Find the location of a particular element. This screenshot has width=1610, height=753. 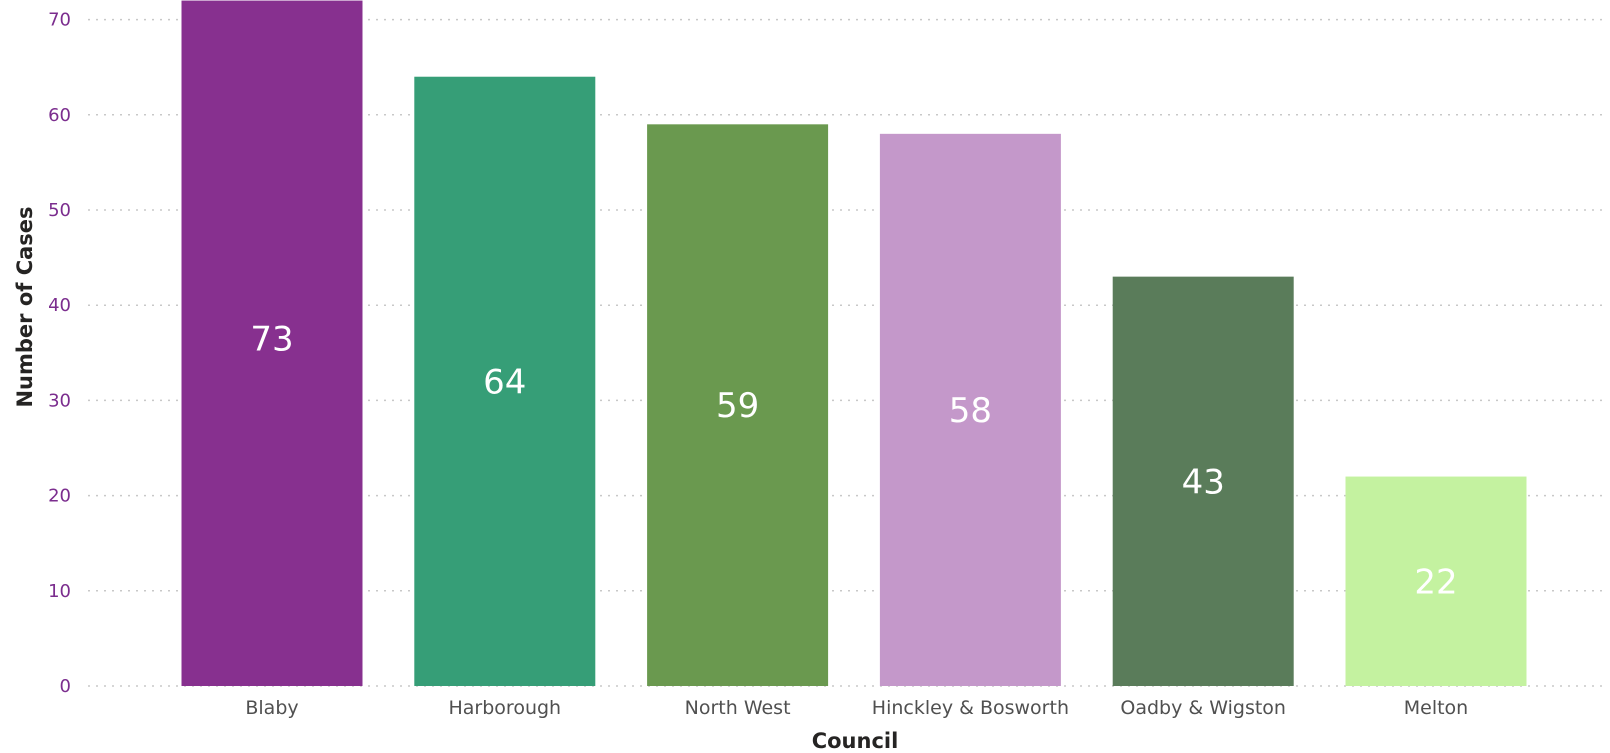

data-label: 64 is located at coordinates (504, 382).